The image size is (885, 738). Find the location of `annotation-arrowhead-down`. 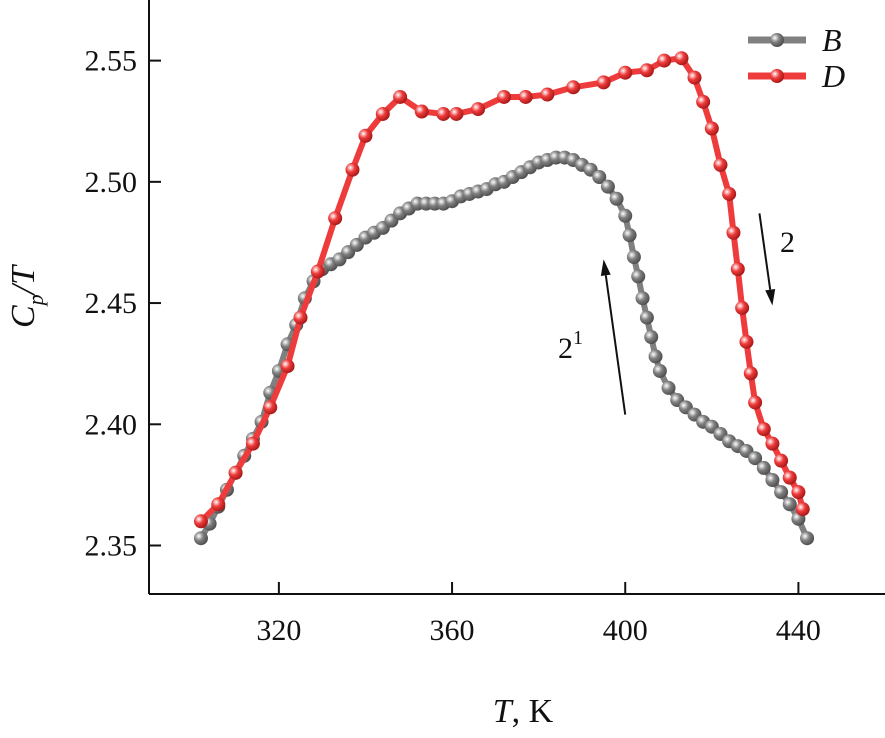

annotation-arrowhead-down is located at coordinates (770, 297).